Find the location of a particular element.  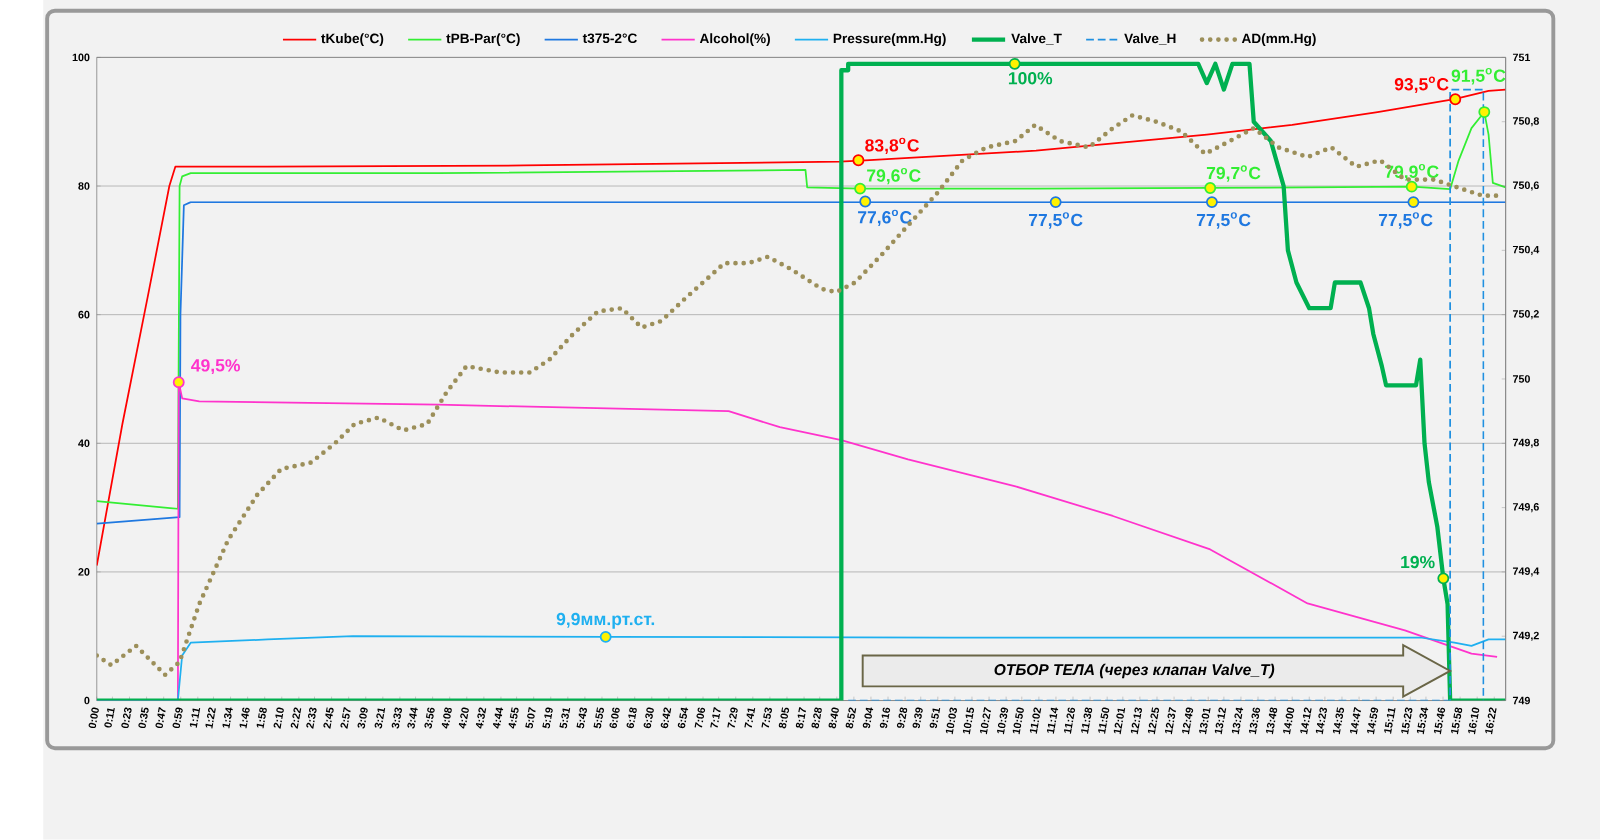

x-tick-label: 15:23 is located at coordinates (1407, 721).